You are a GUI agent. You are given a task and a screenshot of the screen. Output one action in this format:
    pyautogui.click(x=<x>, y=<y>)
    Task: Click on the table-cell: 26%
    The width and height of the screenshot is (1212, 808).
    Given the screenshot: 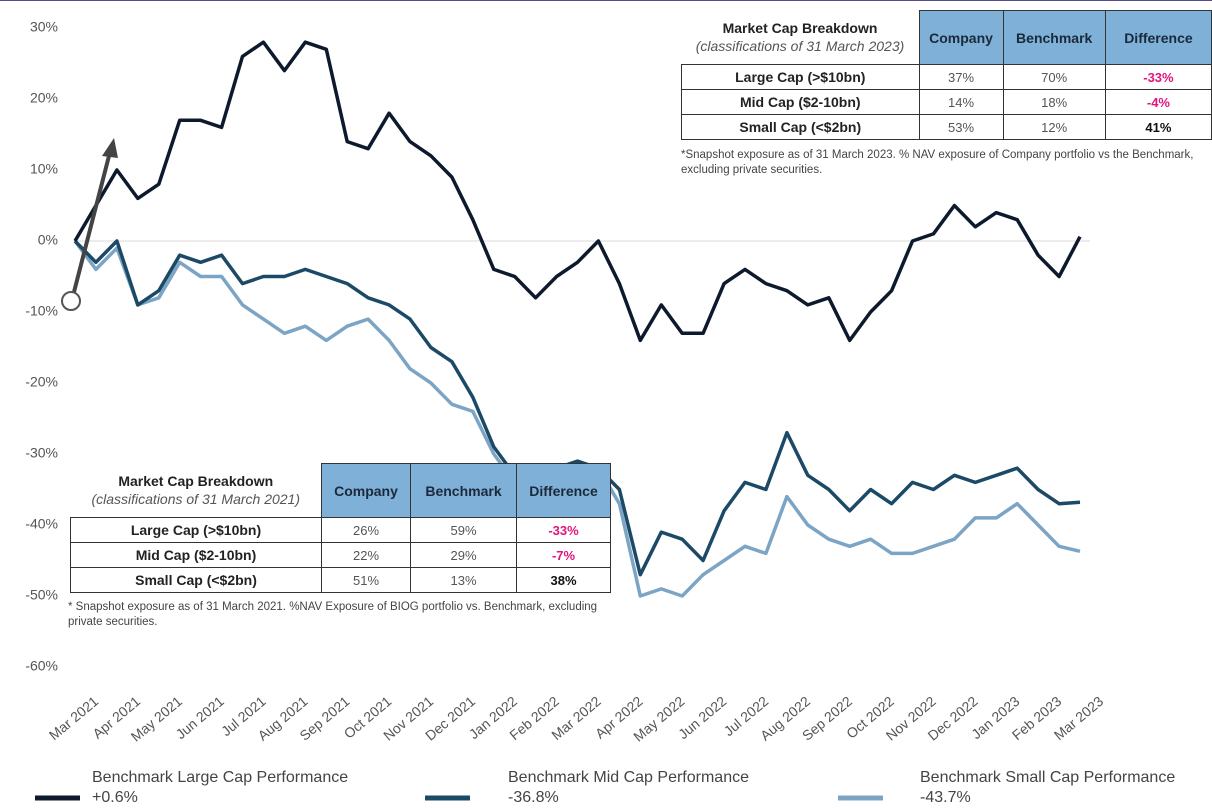 What is the action you would take?
    pyautogui.click(x=366, y=530)
    